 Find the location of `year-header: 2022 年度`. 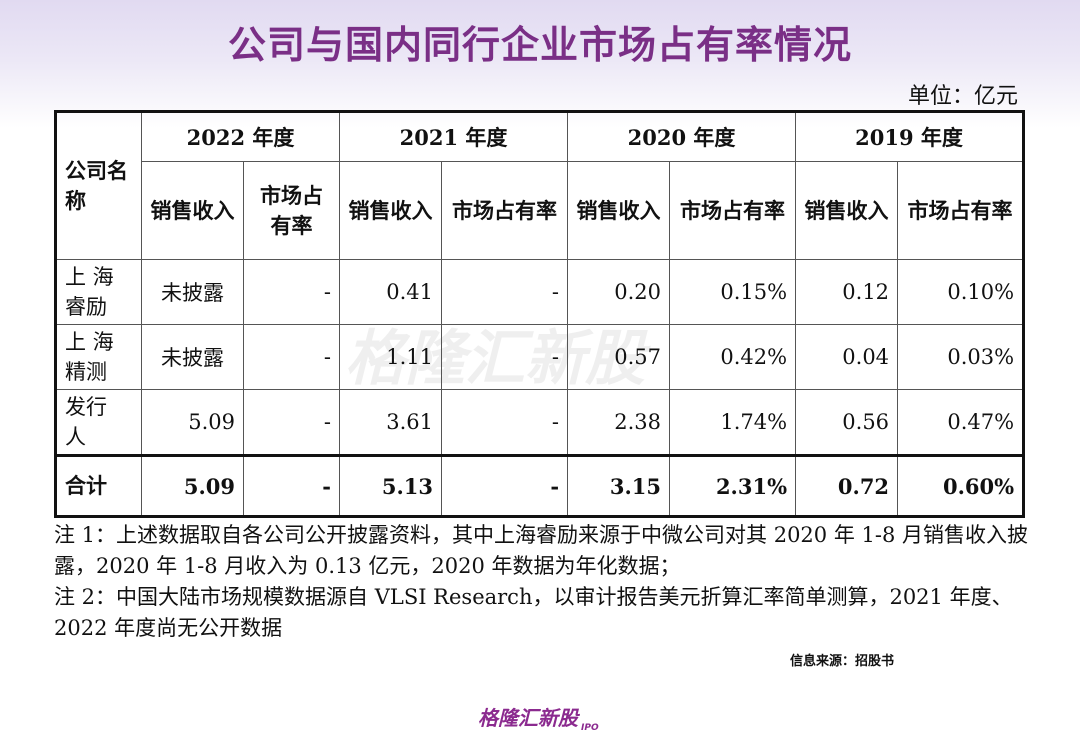

year-header: 2022 年度 is located at coordinates (240, 136).